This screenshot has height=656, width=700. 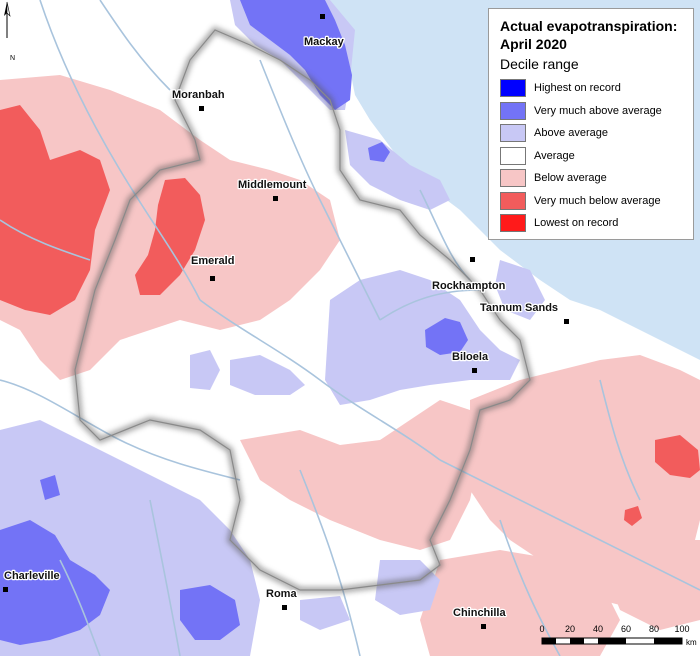 I want to click on scale-bar-graphic, so click(x=612, y=641).